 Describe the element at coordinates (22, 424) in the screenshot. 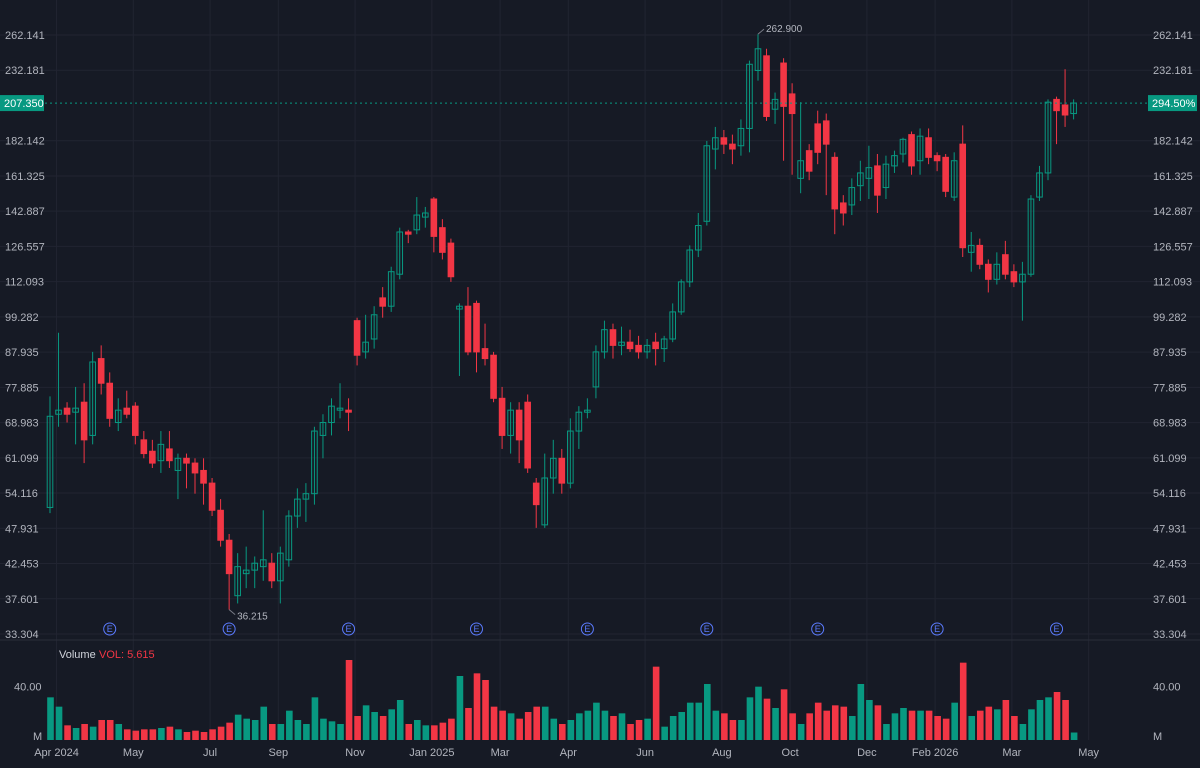

I see `y-tick-label: 68.983` at that location.